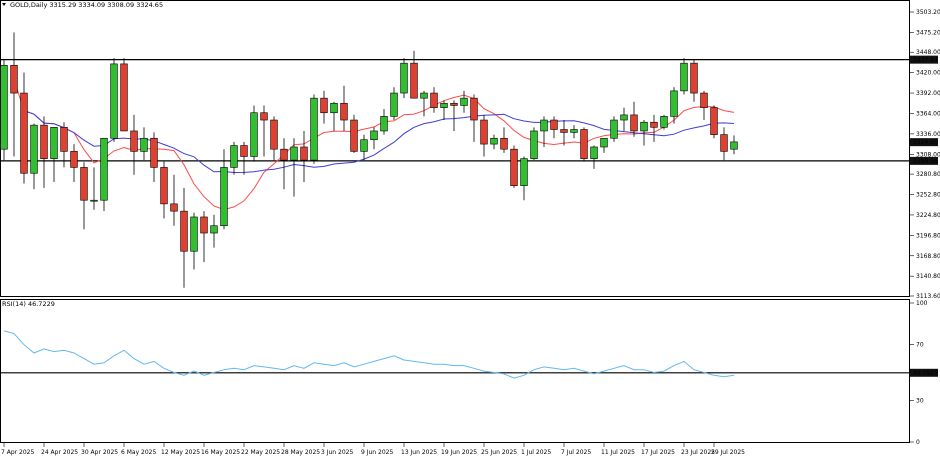 This screenshot has width=940, height=458. Describe the element at coordinates (576, 452) in the screenshot. I see `date-tick-label: 7 Jul 2025` at that location.